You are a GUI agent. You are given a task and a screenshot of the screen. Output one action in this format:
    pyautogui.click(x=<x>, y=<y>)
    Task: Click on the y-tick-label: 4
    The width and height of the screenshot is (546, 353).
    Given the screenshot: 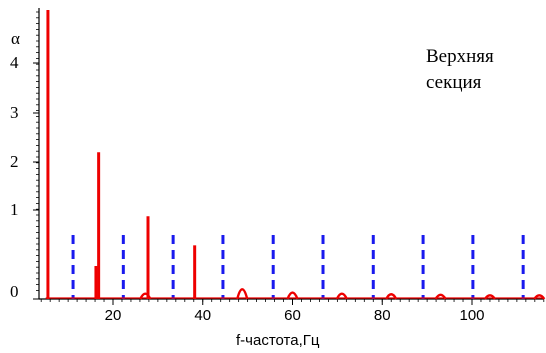 What is the action you would take?
    pyautogui.click(x=14, y=62)
    